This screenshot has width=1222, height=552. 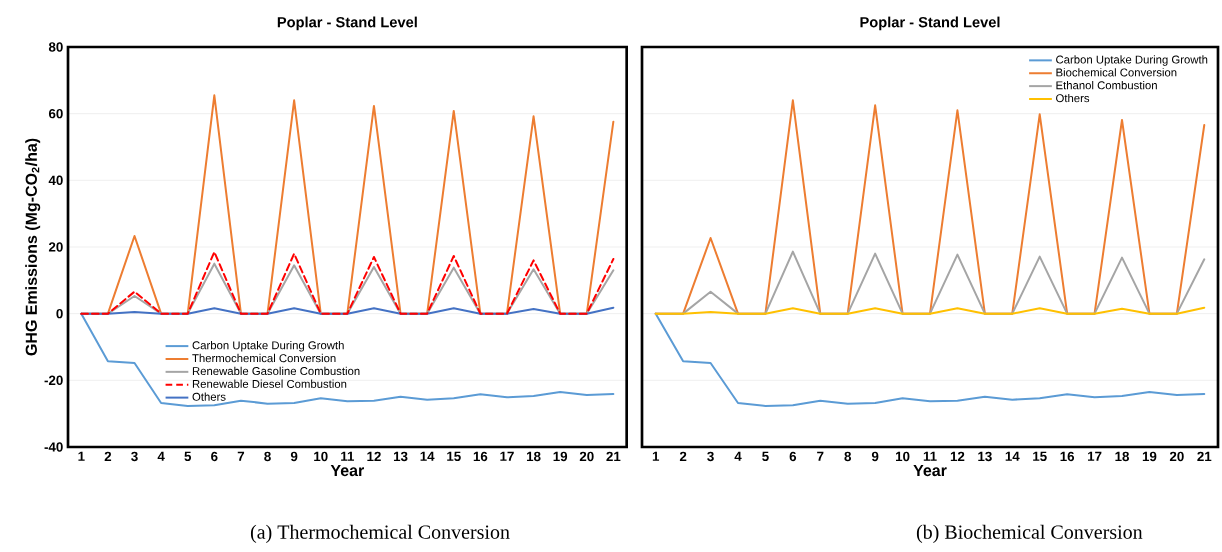 I want to click on y-tick-label: 60, so click(x=55, y=113).